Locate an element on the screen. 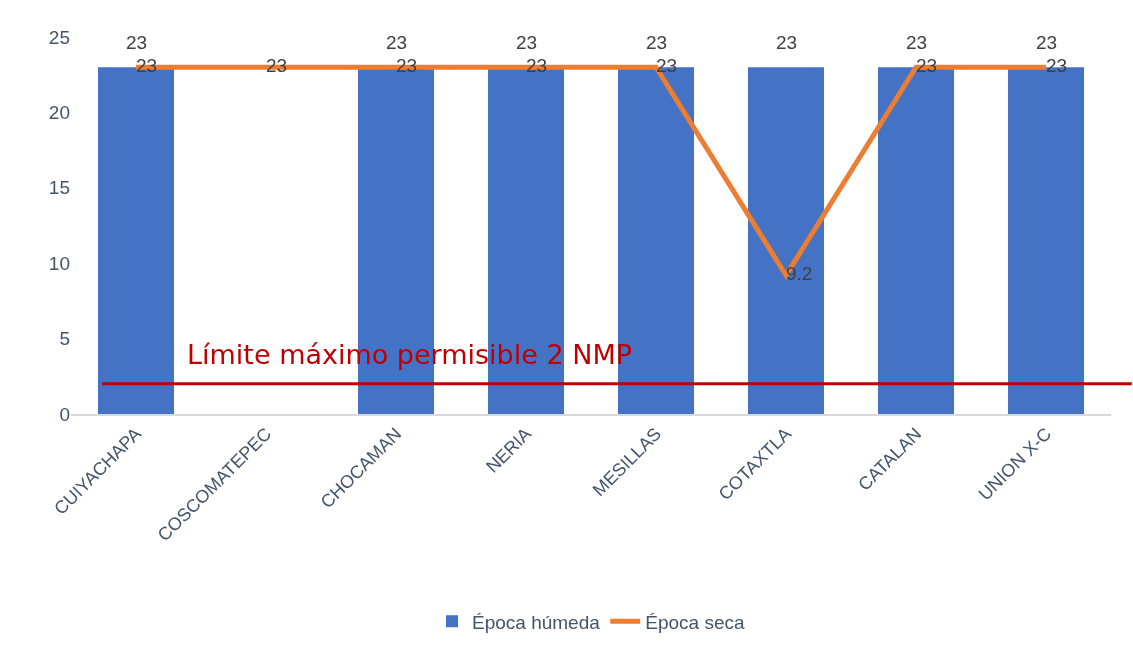 The image size is (1133, 653). legend-label: Época seca is located at coordinates (695, 622).